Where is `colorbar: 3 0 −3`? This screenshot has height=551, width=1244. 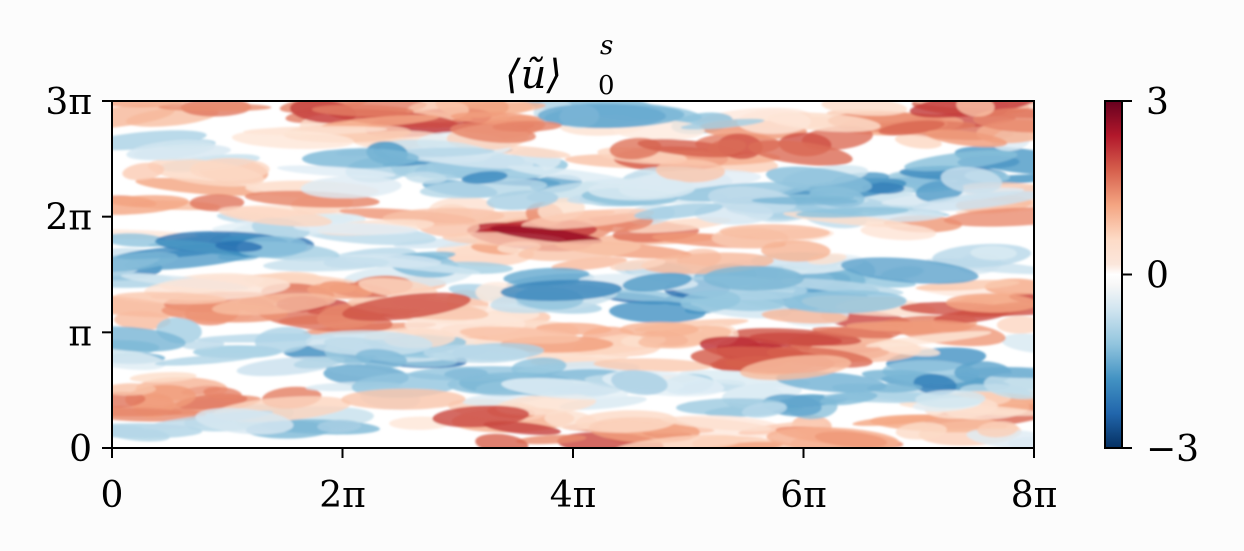
colorbar: 3 0 −3 is located at coordinates (1151, 276).